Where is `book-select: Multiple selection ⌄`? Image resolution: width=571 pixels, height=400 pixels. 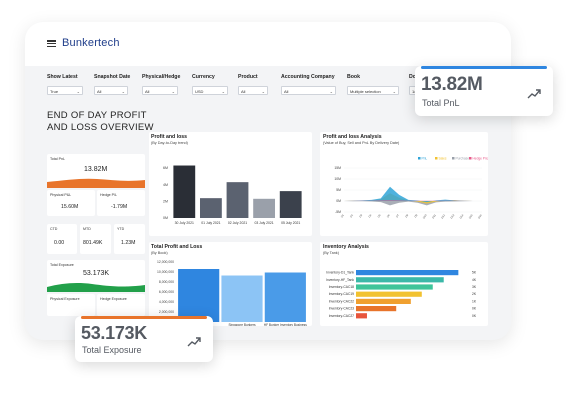
book-select: Multiple selection ⌄ is located at coordinates (373, 90).